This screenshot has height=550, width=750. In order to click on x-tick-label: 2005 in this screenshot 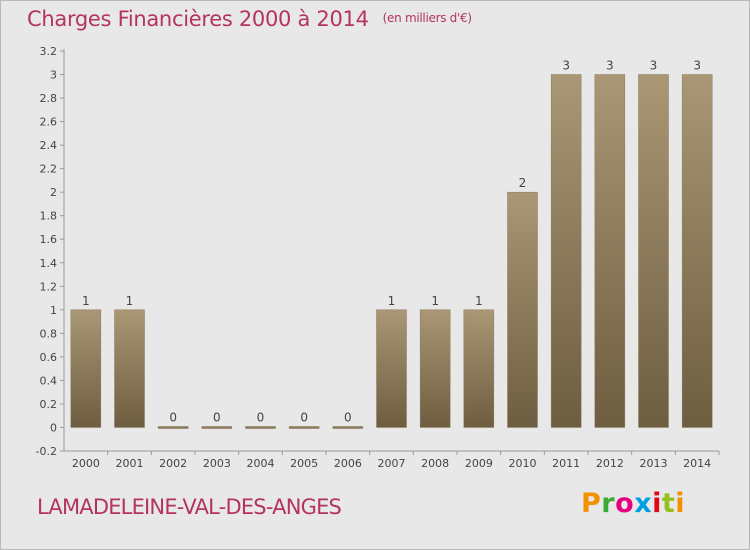, I will do `click(304, 463)`.